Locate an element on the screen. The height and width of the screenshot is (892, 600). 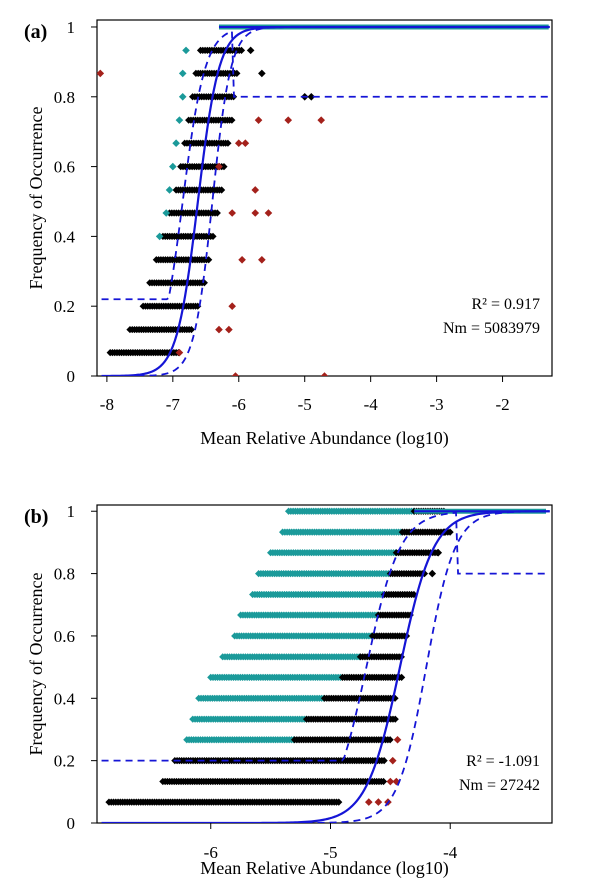
x-tick-label: -2 is located at coordinates (502, 404).